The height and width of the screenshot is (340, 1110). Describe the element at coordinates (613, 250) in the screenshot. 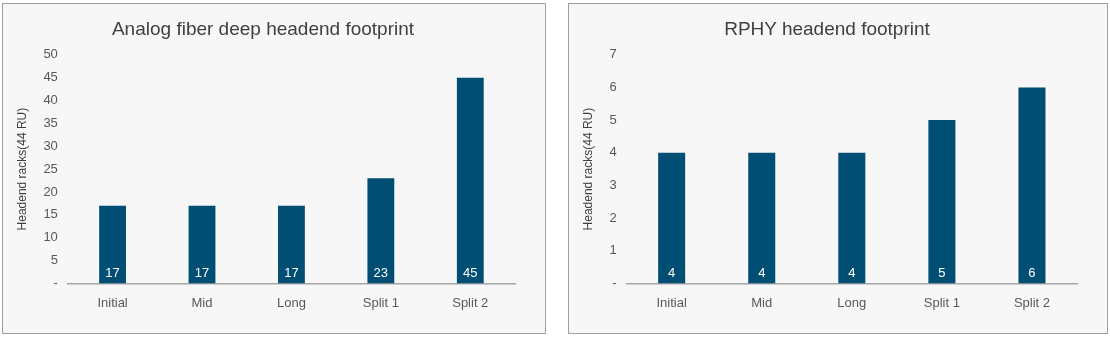

I see `y-tick-label: 1` at that location.